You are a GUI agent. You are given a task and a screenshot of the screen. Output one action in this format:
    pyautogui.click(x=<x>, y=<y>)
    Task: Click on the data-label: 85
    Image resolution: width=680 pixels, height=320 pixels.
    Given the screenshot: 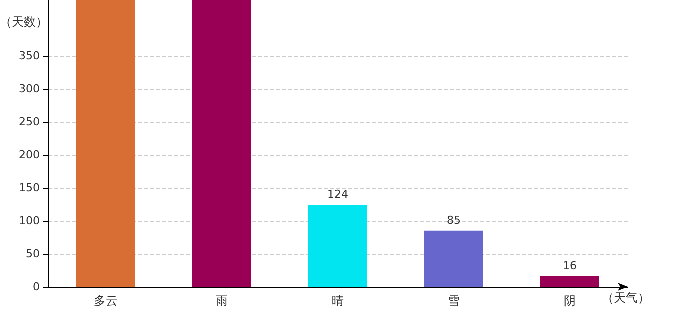 What is the action you would take?
    pyautogui.click(x=454, y=220)
    